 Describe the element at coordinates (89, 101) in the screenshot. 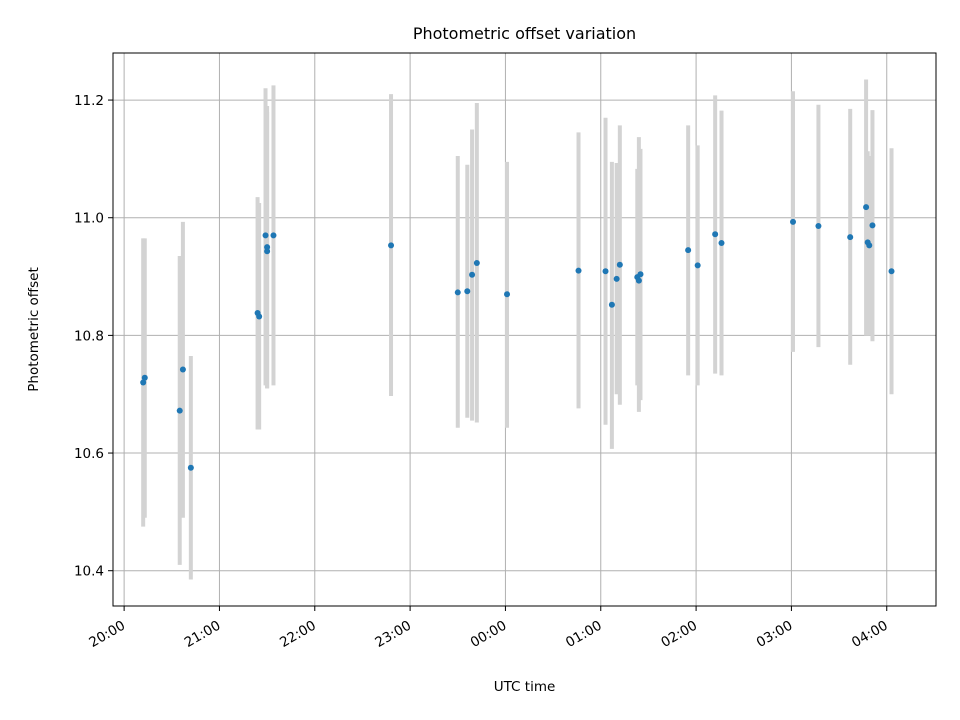

I see `y-tick-label: 11.2` at that location.